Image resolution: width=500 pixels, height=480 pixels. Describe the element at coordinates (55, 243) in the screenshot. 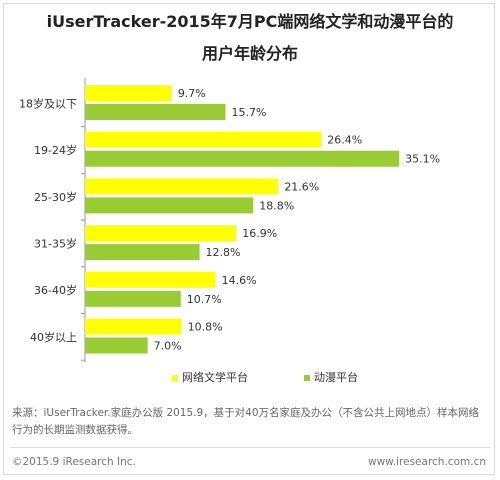

I see `category-label: 31-35岁` at that location.